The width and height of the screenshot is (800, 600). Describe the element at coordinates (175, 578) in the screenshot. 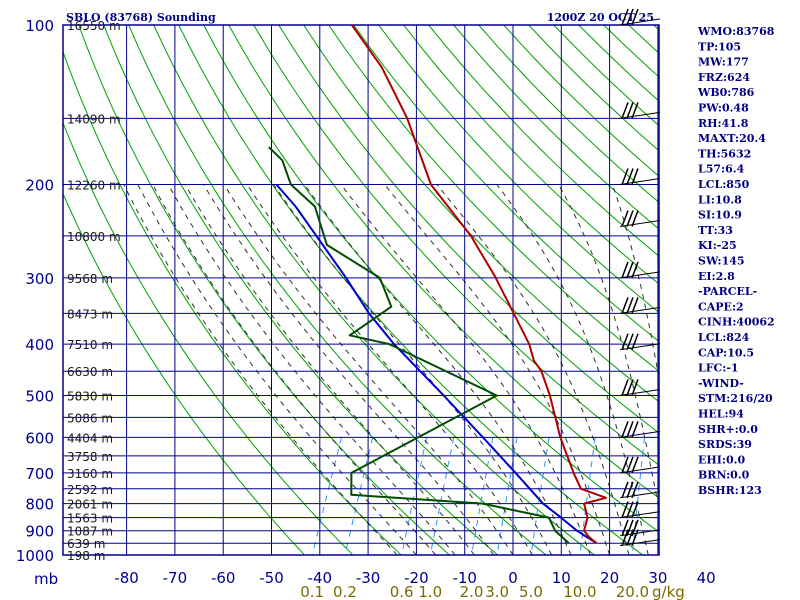

I see `temperature-tick-label: -70` at that location.